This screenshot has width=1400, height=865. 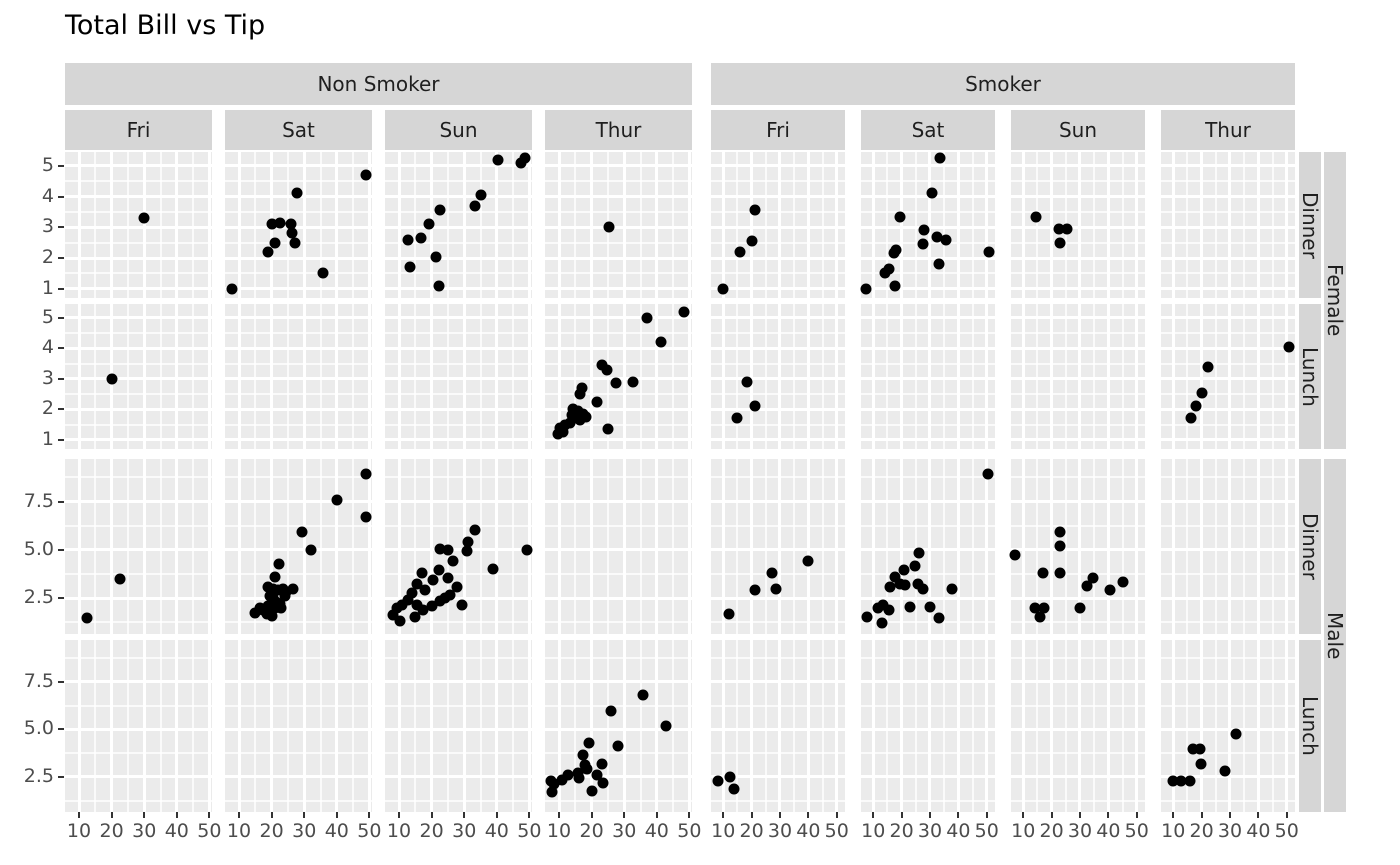 I want to click on y-tick-label: 5.0, so click(x=38, y=548).